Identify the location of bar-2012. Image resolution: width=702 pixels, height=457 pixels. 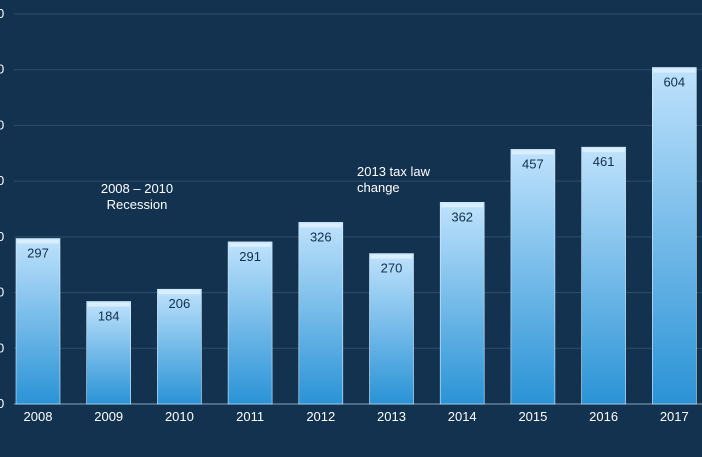
(321, 313).